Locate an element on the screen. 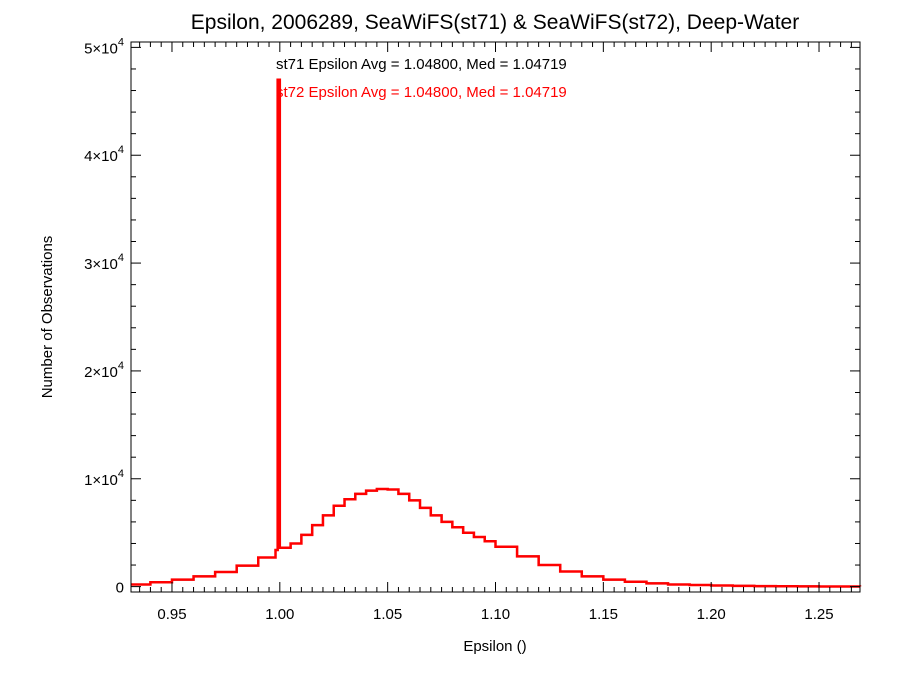 The image size is (900, 675). x-tick-label: 1.00 is located at coordinates (279, 614).